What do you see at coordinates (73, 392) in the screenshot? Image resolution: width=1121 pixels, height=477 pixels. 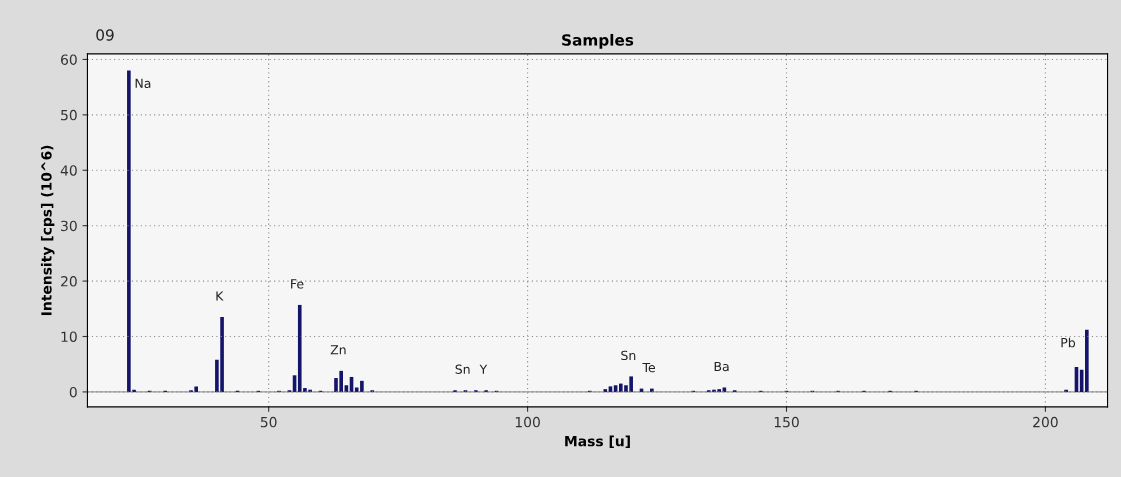 I see `y-tick-label: 0` at bounding box center [73, 392].